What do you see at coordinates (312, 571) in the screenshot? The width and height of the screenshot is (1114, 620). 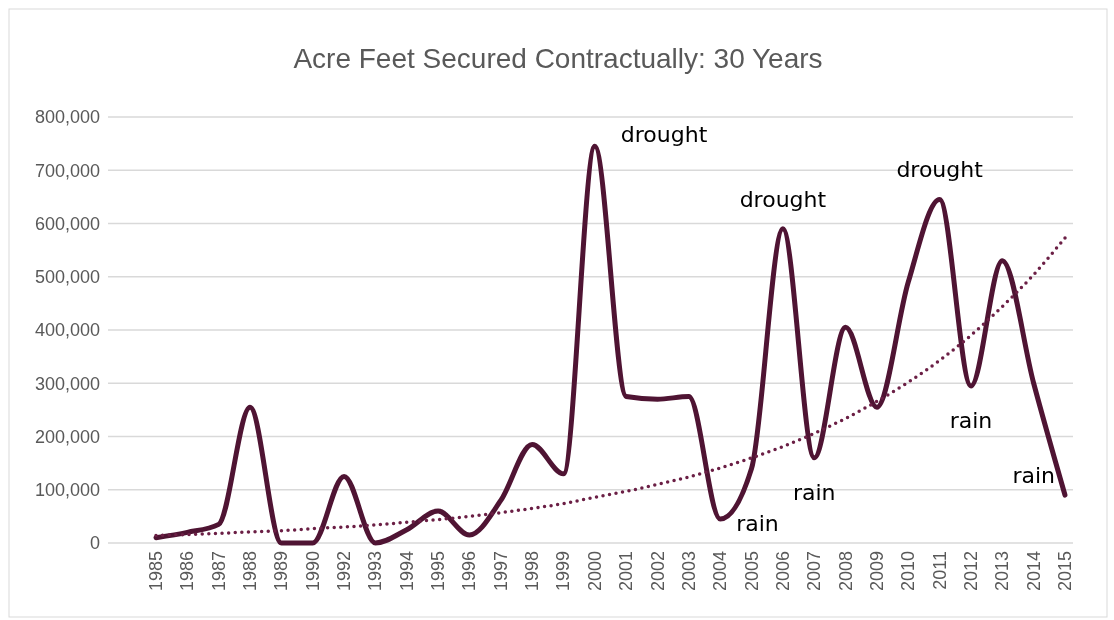 I see `x-tick-label: 1990` at bounding box center [312, 571].